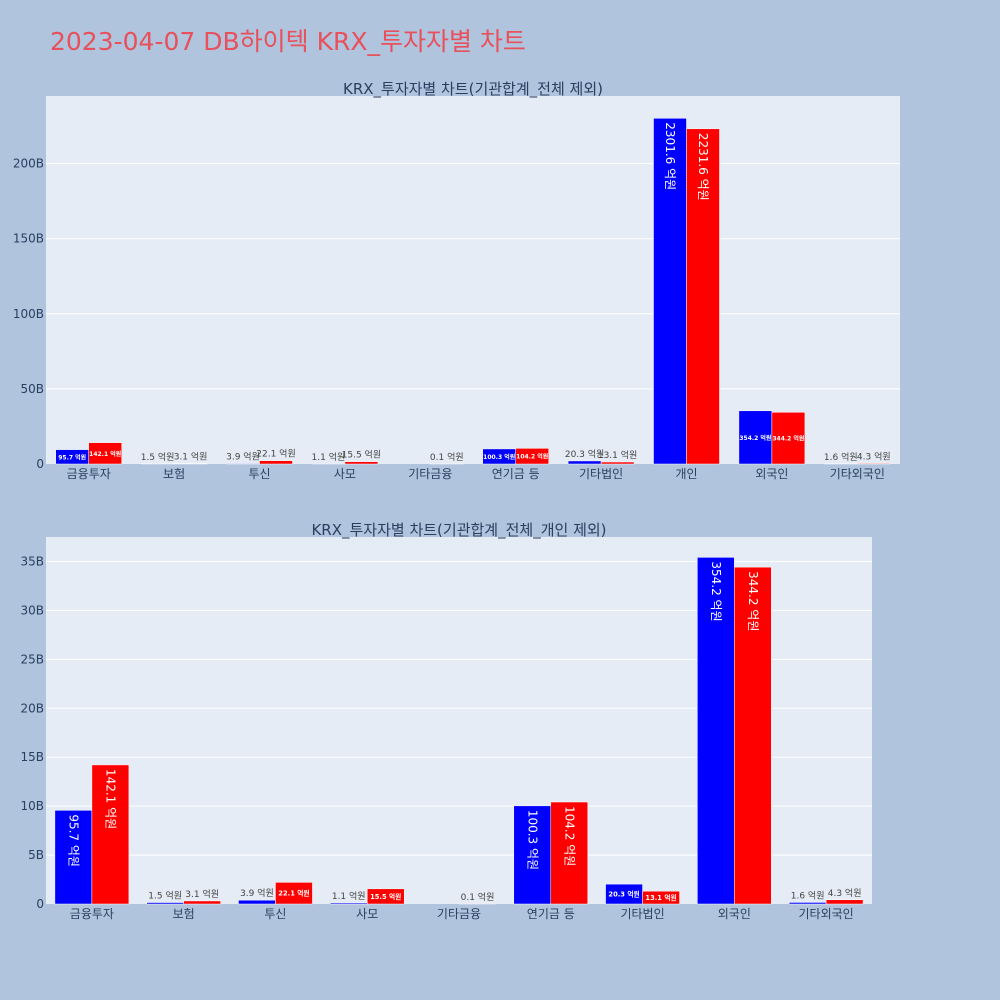 This screenshot has width=1000, height=1000. Describe the element at coordinates (288, 41) in the screenshot. I see `page-title: 2023-04-07 DB하이텍 KRX_투자자별 차트` at that location.